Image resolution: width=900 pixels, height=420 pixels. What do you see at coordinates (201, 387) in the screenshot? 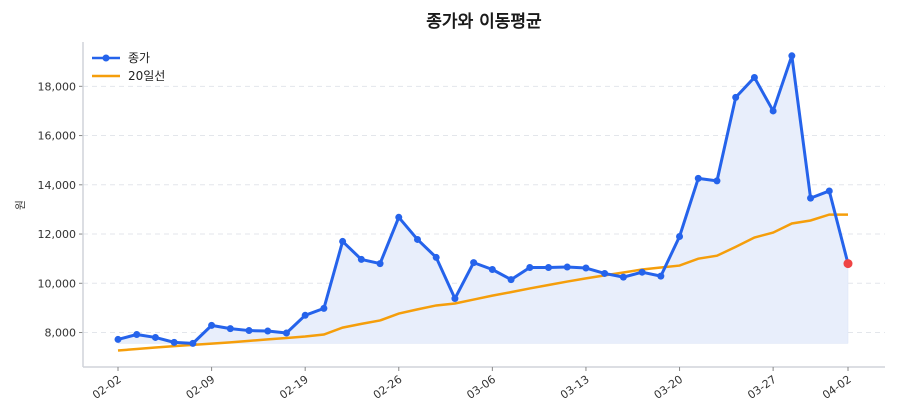
I see `x-tick-label: 02-09` at bounding box center [201, 387].